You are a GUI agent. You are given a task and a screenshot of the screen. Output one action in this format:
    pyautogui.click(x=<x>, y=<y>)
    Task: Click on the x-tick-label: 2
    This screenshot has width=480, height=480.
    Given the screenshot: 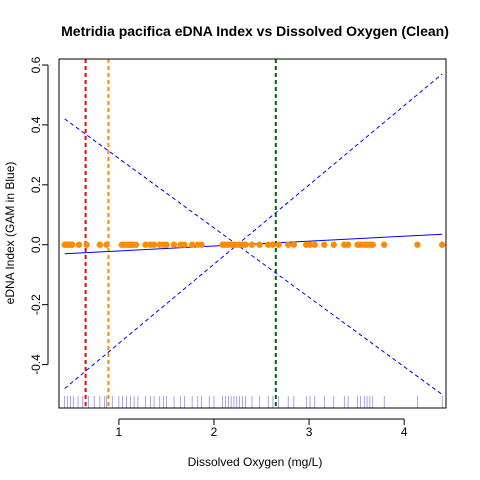 What is the action you would take?
    pyautogui.click(x=214, y=432)
    